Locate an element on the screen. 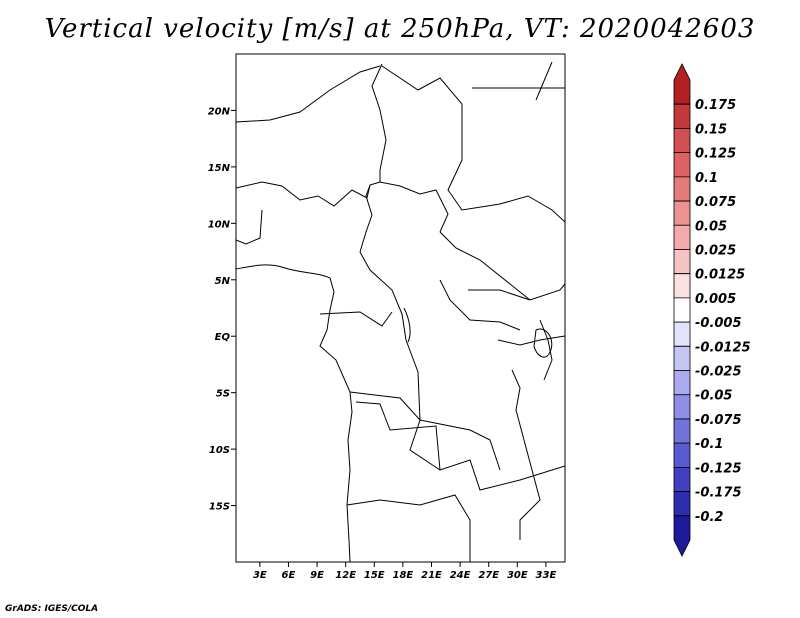 Image resolution: width=800 pixels, height=618 pixels. colorbar-label: 0.0125 is located at coordinates (720, 275).